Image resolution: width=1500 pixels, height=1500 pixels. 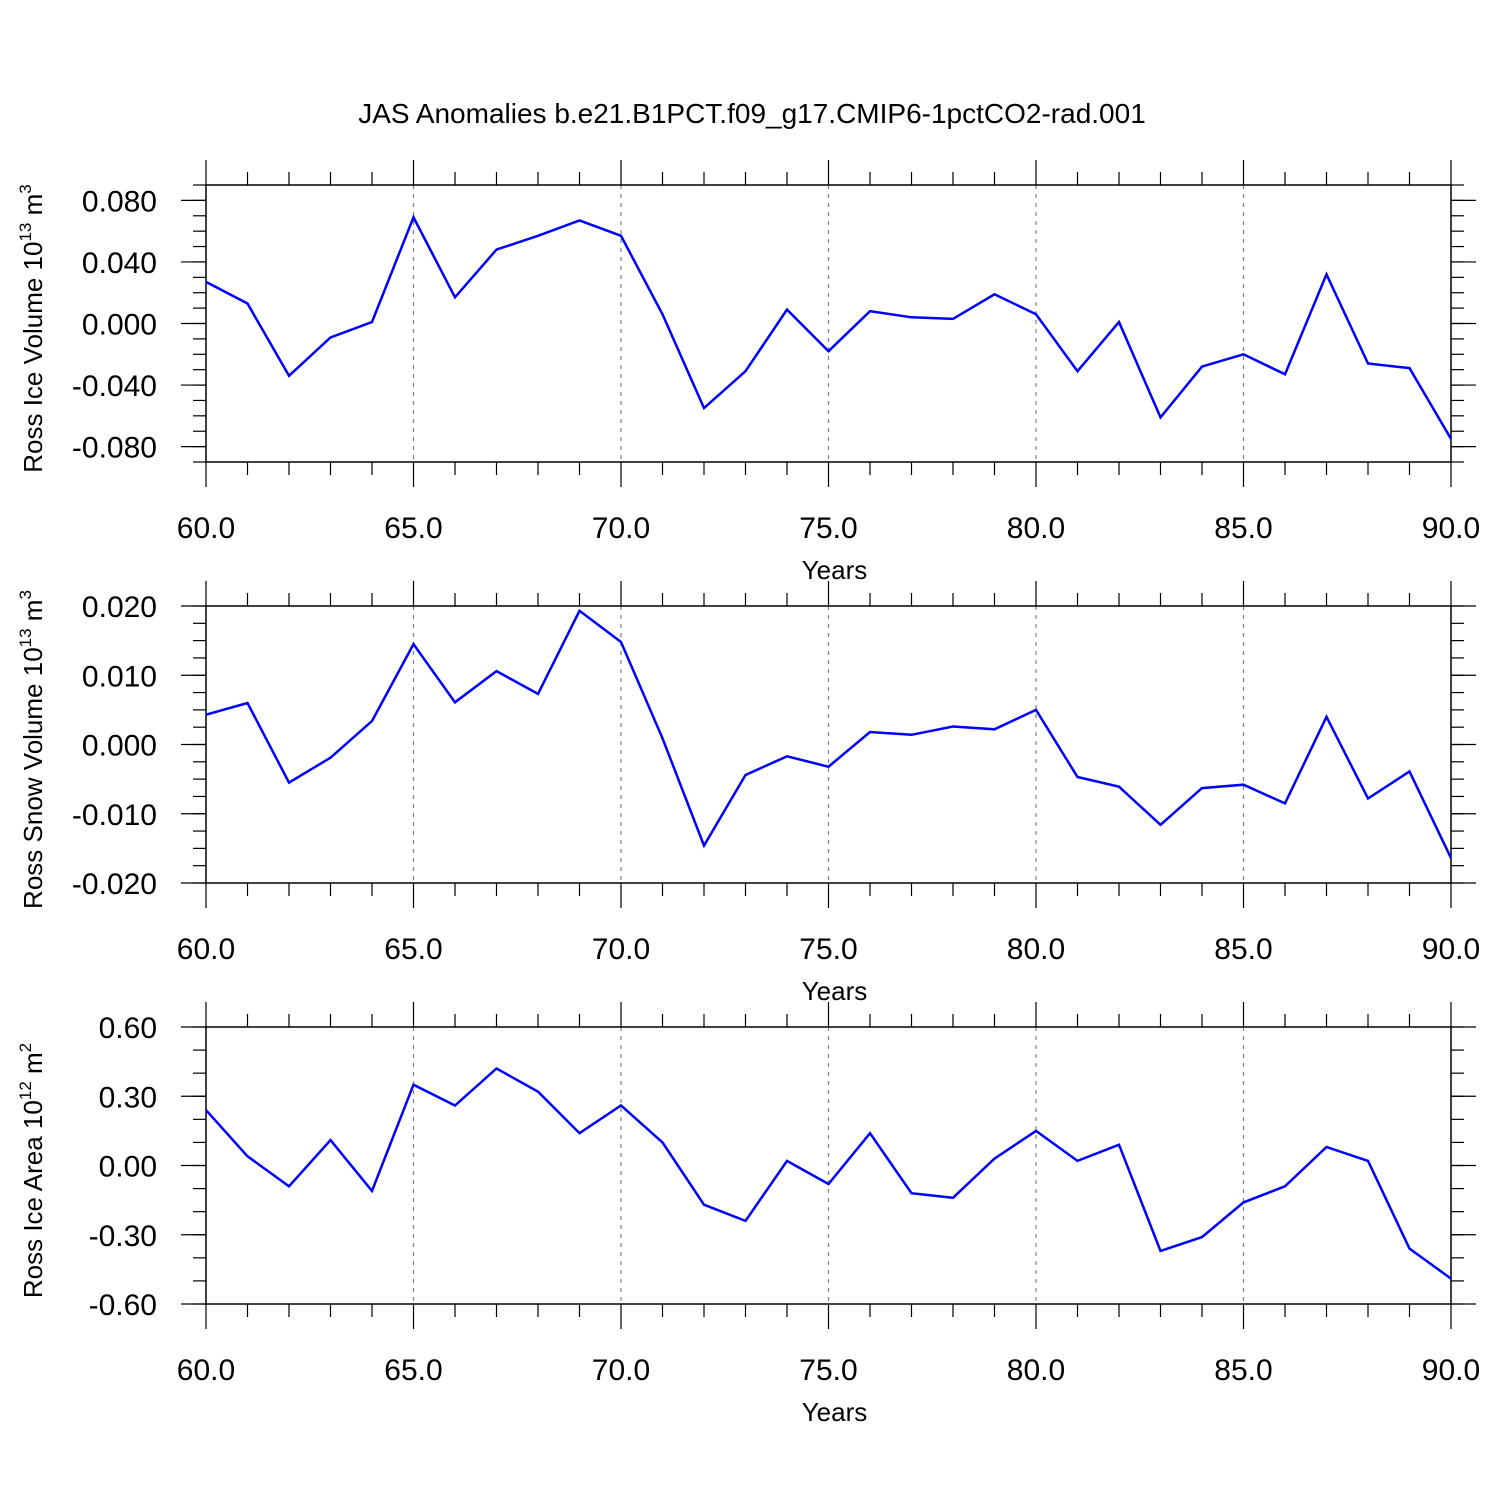 I want to click on y-tick-label: -0.010, so click(x=114, y=815).